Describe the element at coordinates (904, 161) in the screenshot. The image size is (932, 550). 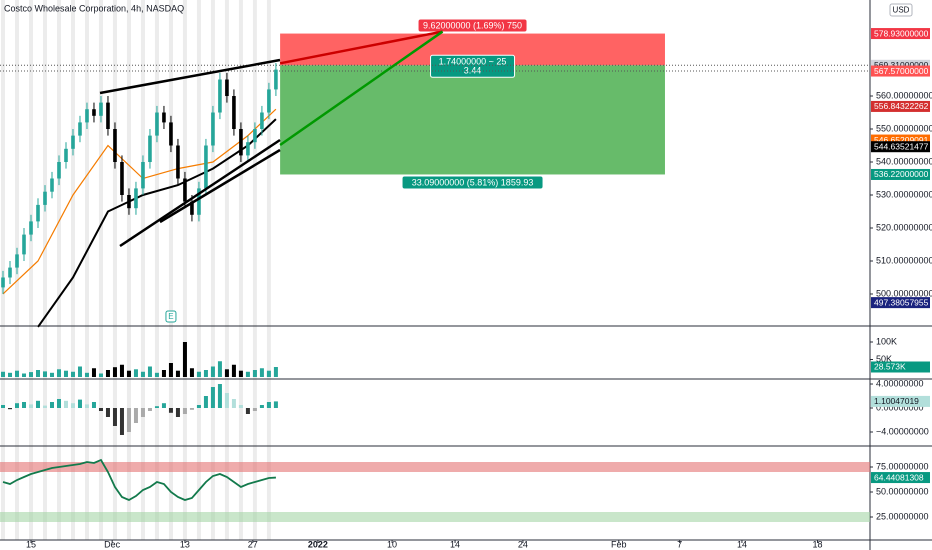
I see `y-tick-label: 540.00000000` at that location.